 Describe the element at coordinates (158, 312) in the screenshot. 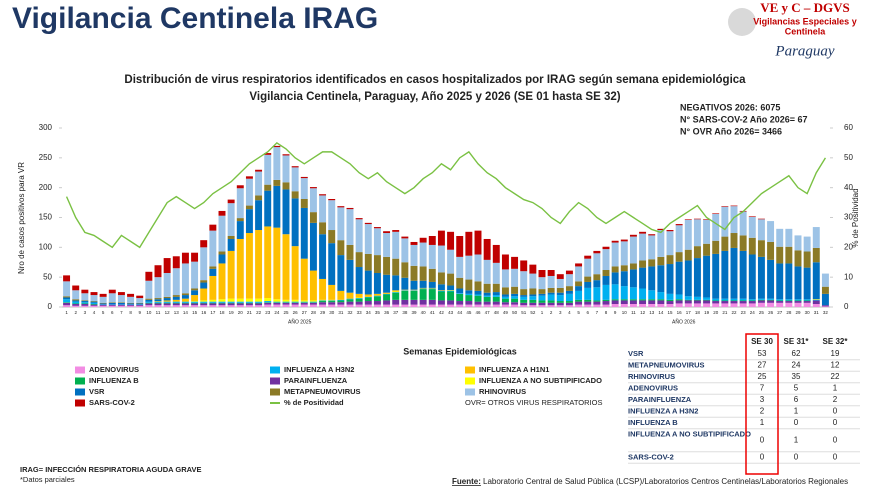

I see `x-tick-label: 11` at that location.